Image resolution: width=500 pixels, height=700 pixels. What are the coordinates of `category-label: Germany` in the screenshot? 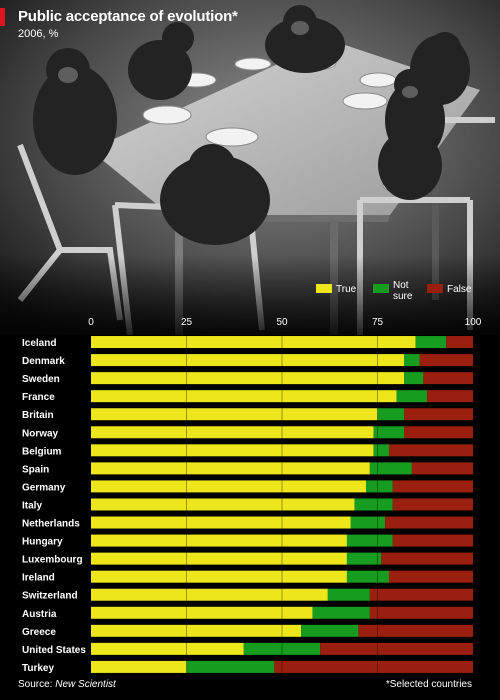 It's located at (44, 487).